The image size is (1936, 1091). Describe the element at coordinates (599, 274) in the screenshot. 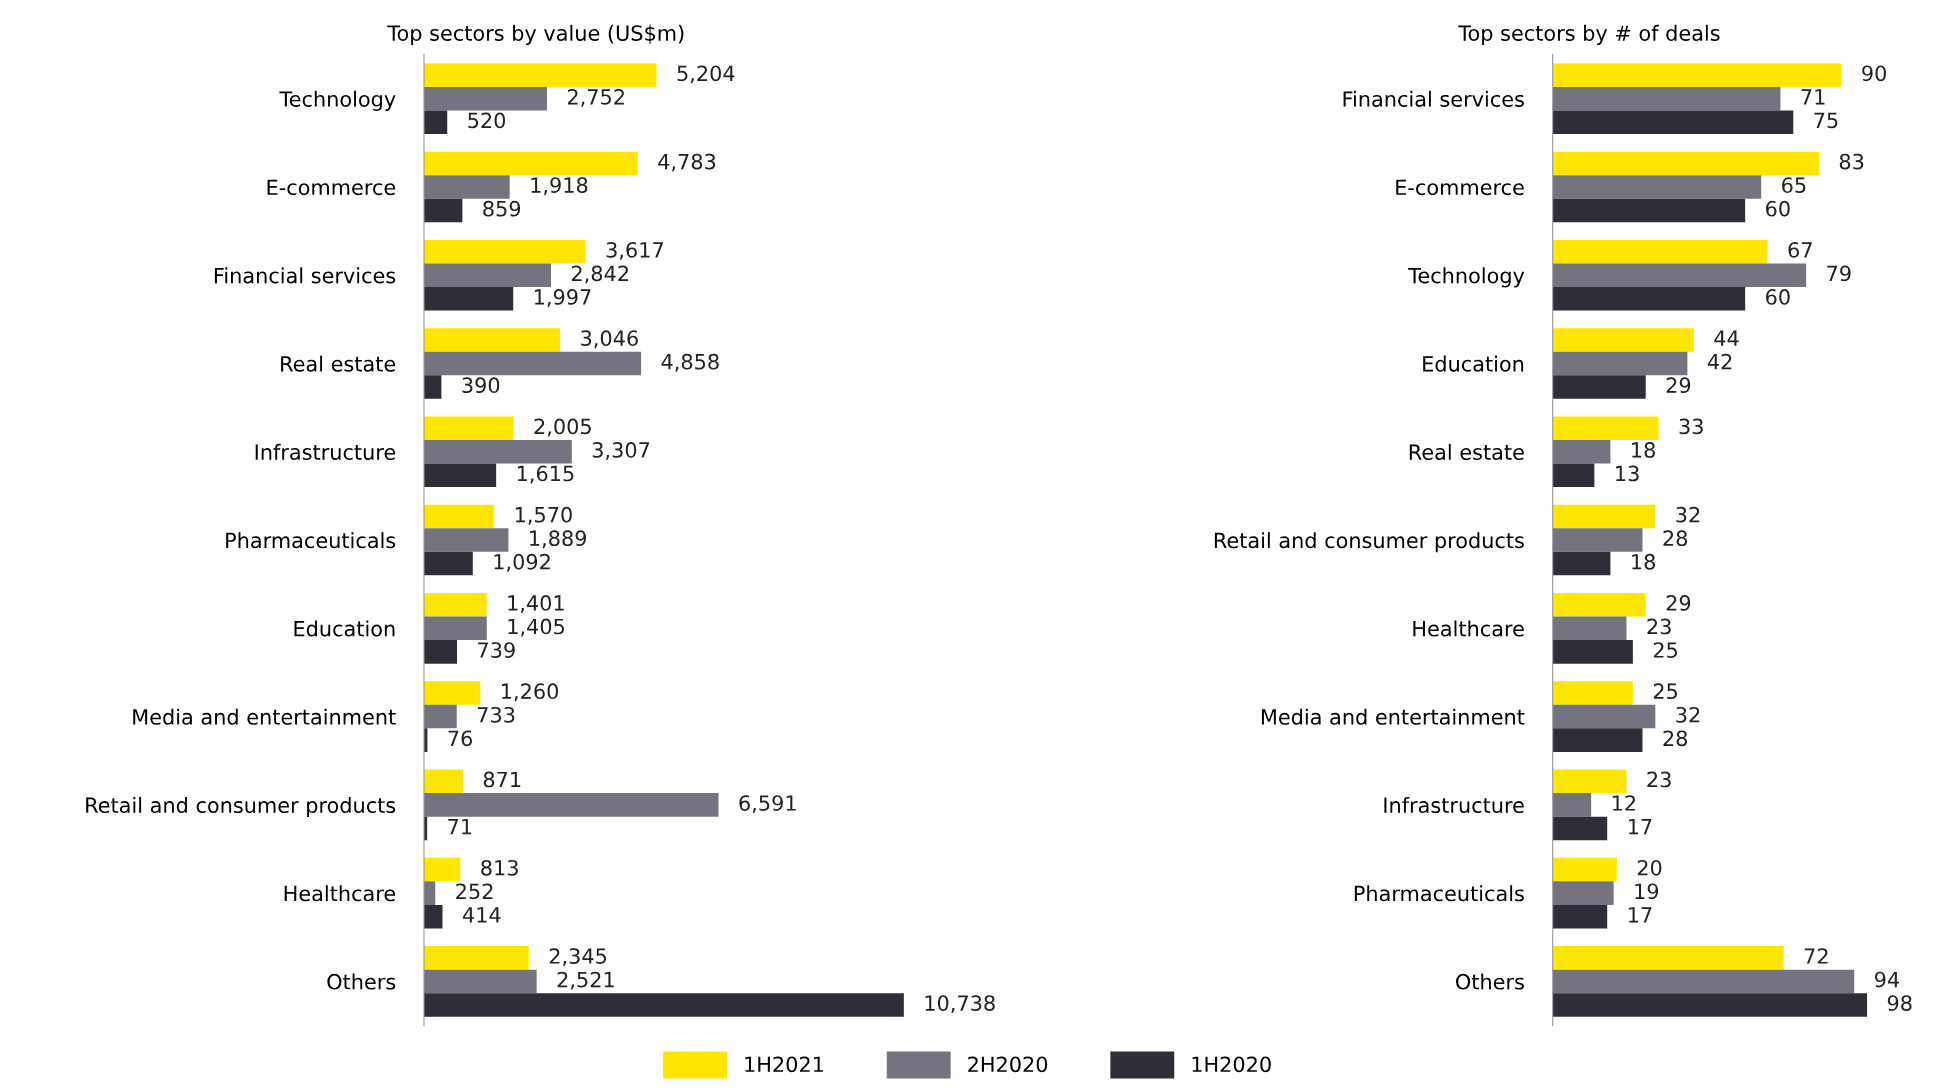

I see `data-label: 2,842` at that location.